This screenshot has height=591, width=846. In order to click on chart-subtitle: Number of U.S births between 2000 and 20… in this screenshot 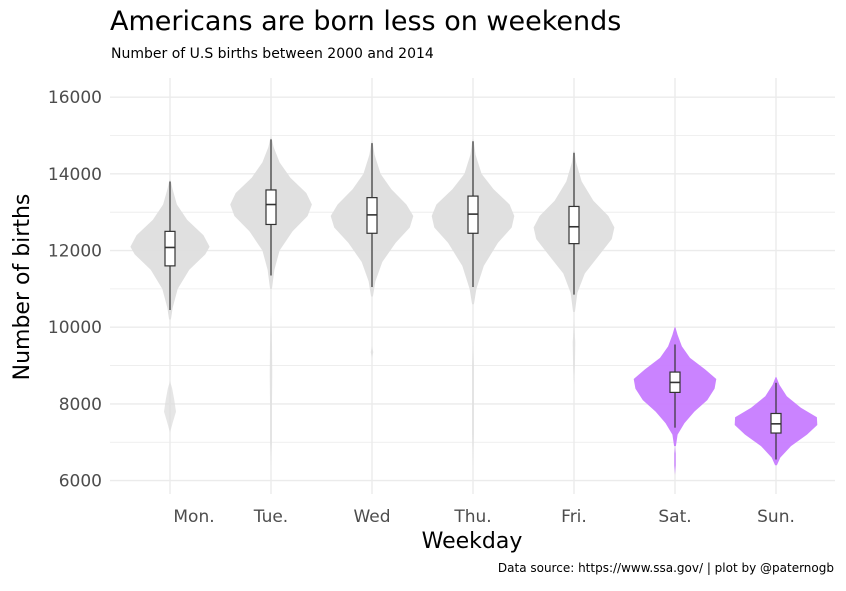, I will do `click(272, 54)`.